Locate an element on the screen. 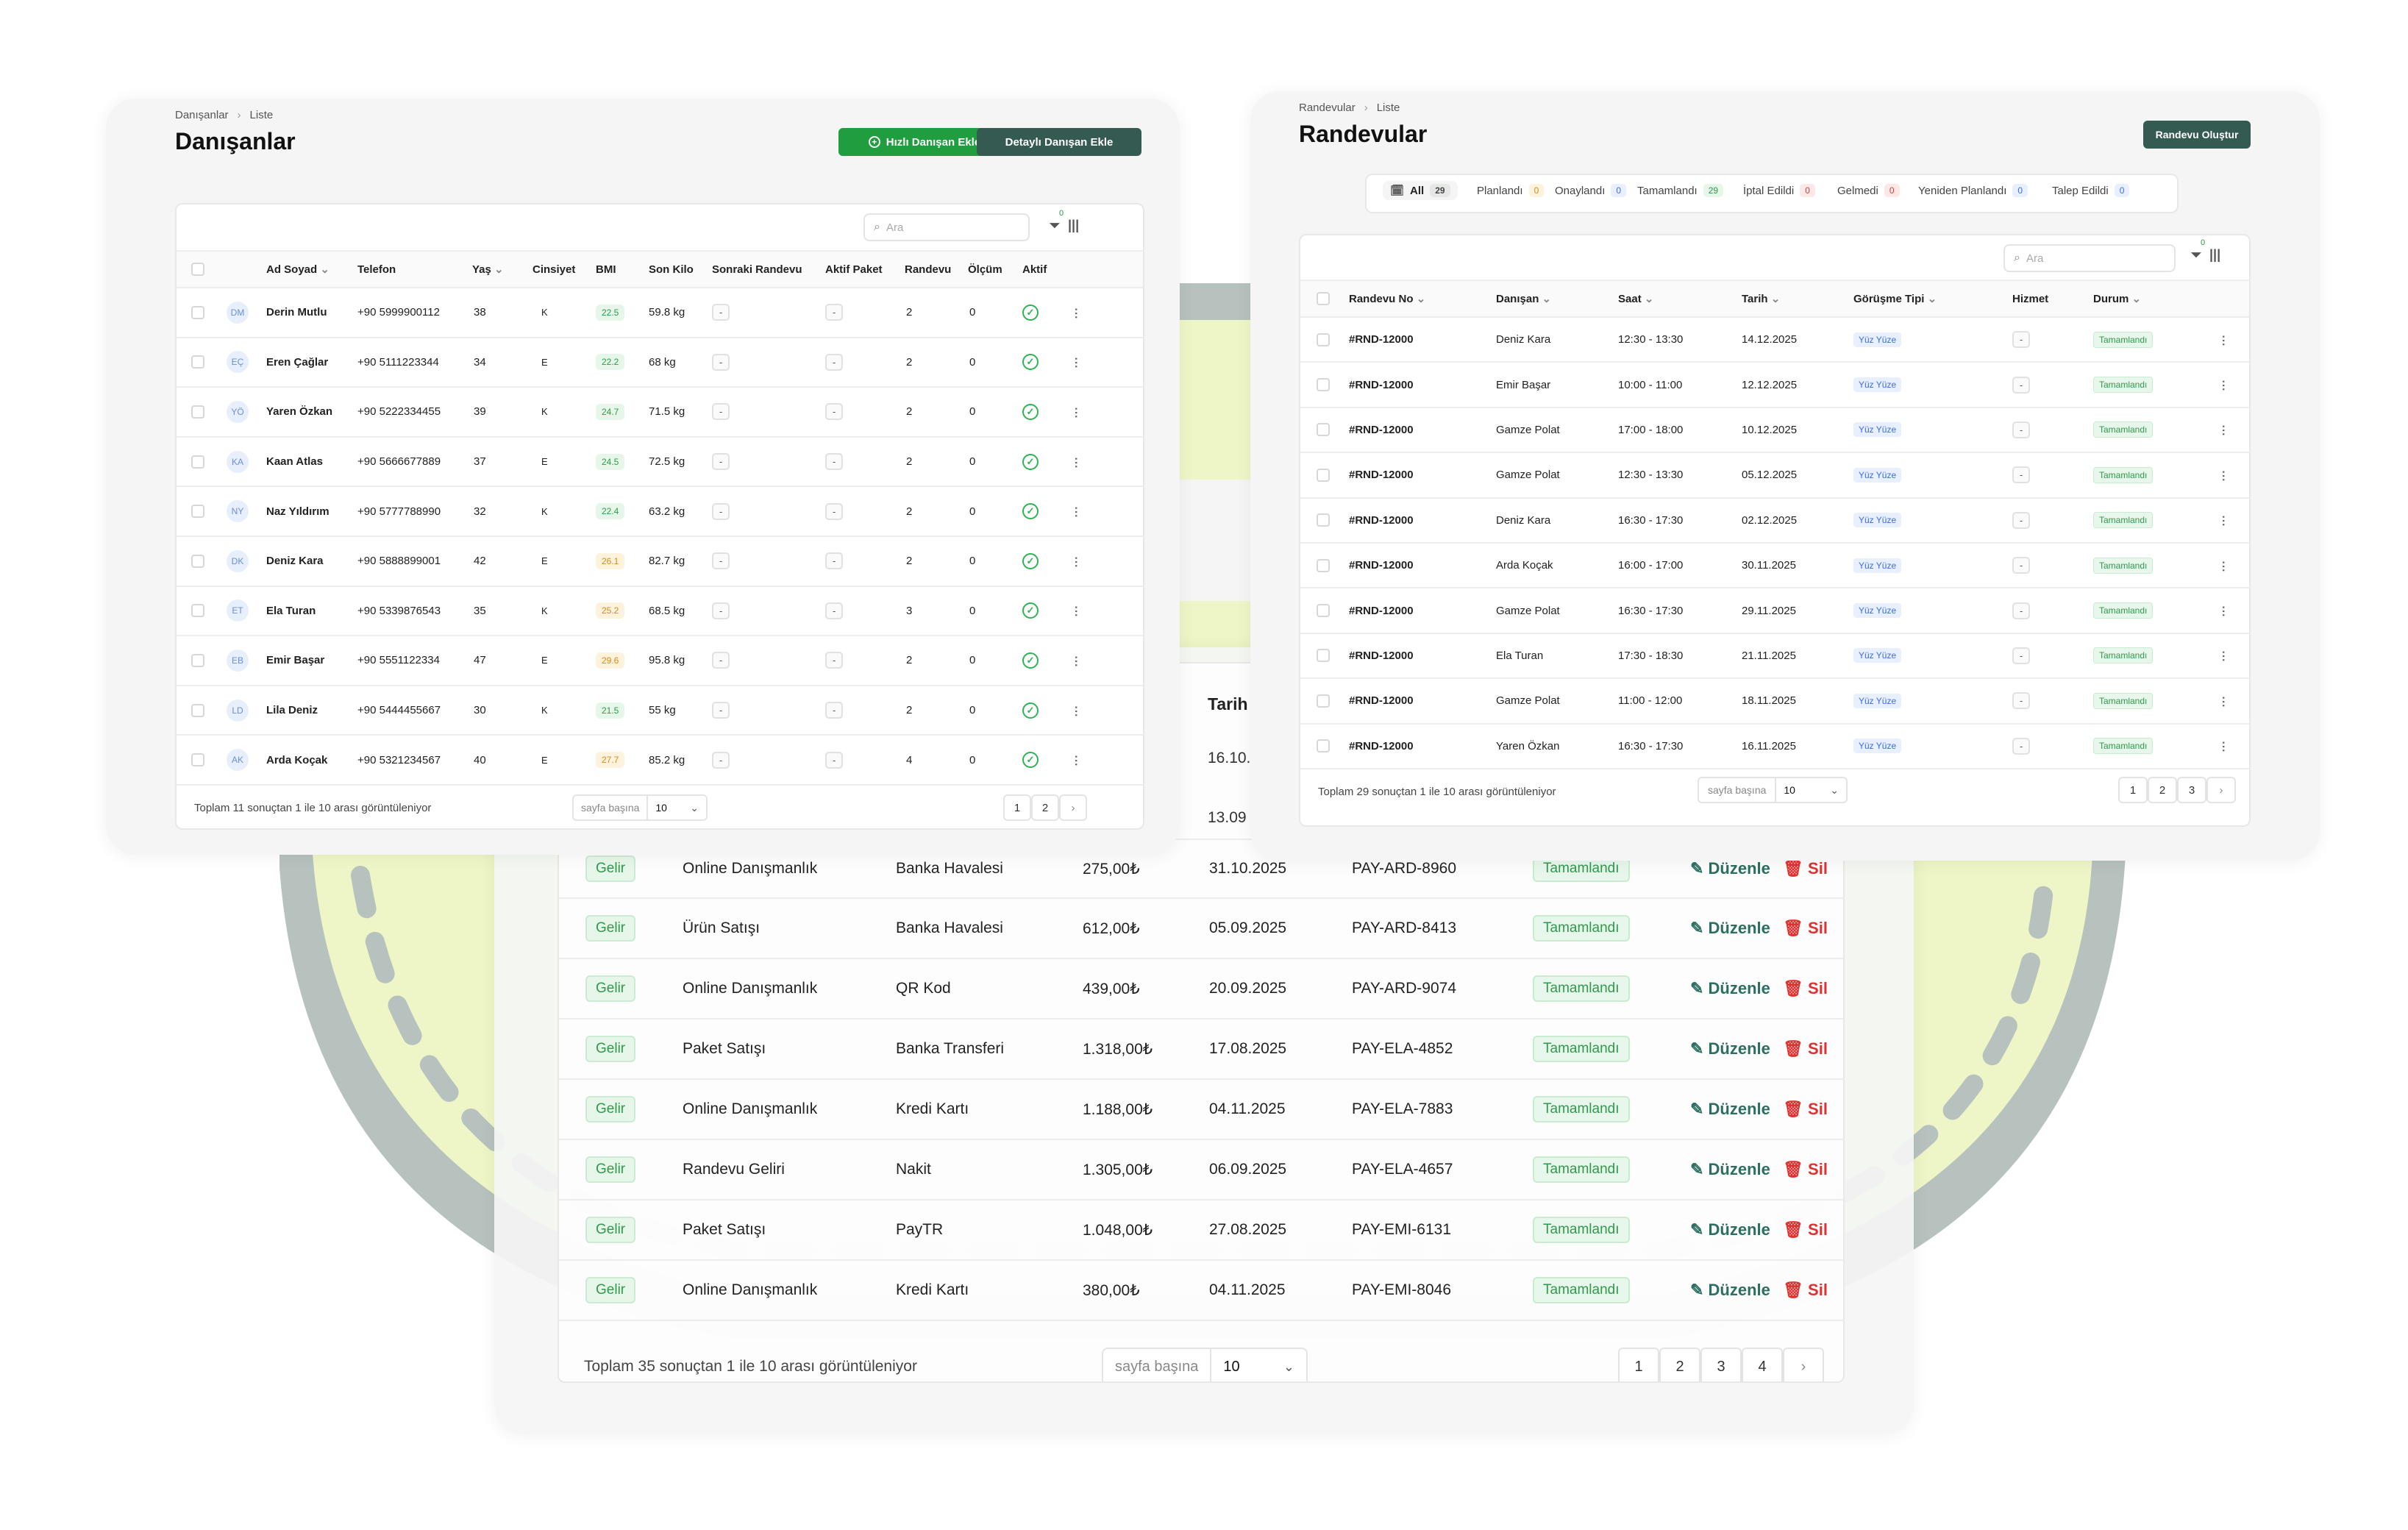 This screenshot has width=2408, height=1530. page-3-button: 3 is located at coordinates (1721, 1365).